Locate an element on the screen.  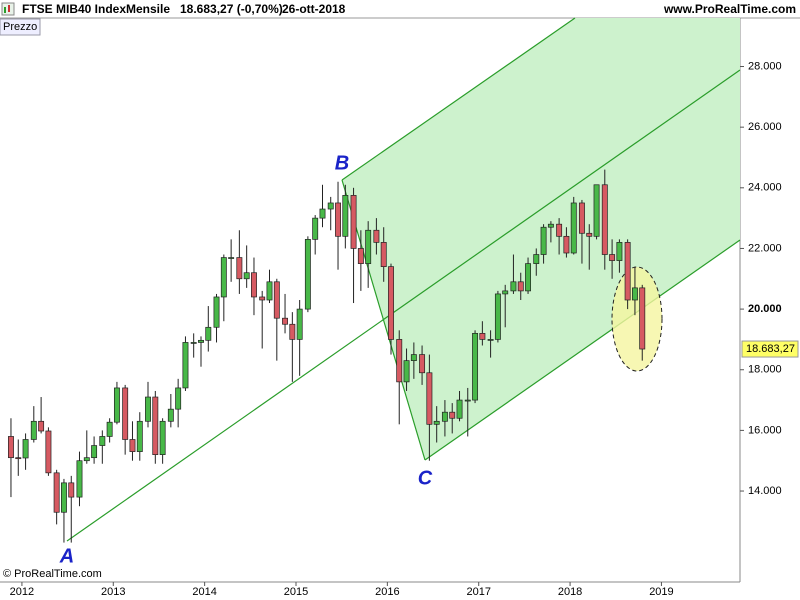
x-tick-label: 2015 is located at coordinates (296, 592).